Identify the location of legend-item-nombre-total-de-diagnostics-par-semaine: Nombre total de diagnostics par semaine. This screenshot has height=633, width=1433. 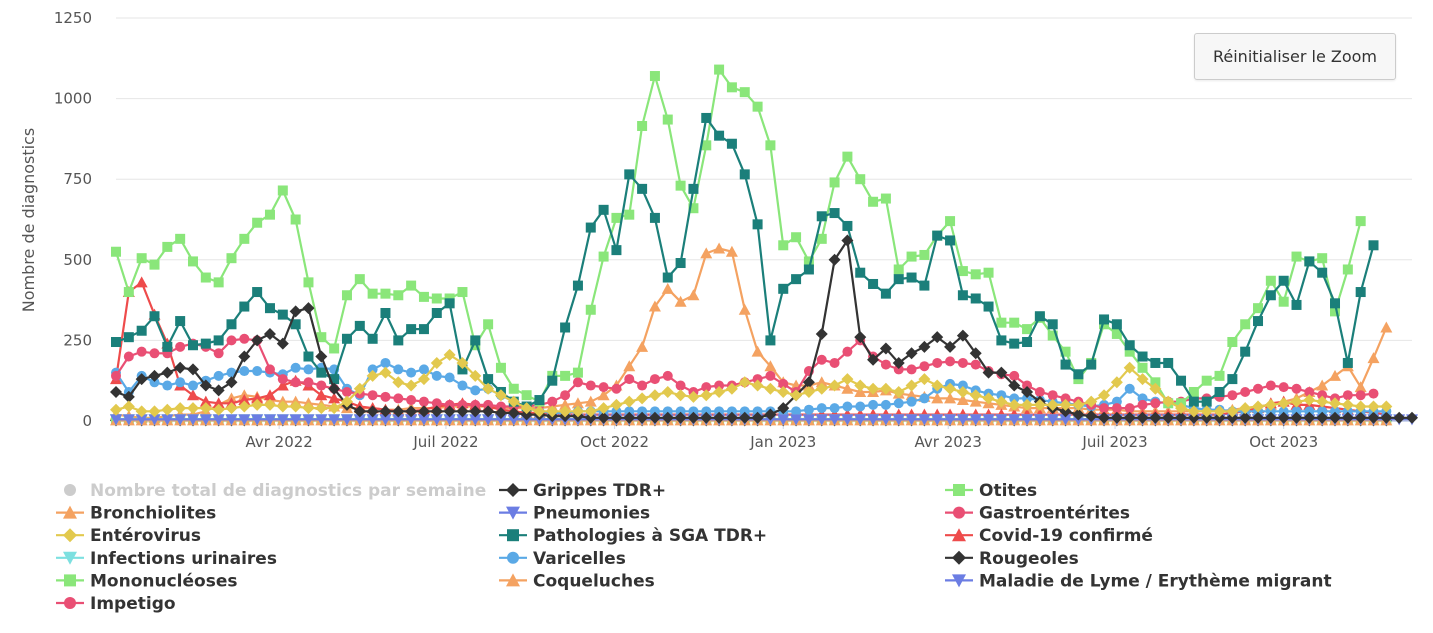
(275, 491).